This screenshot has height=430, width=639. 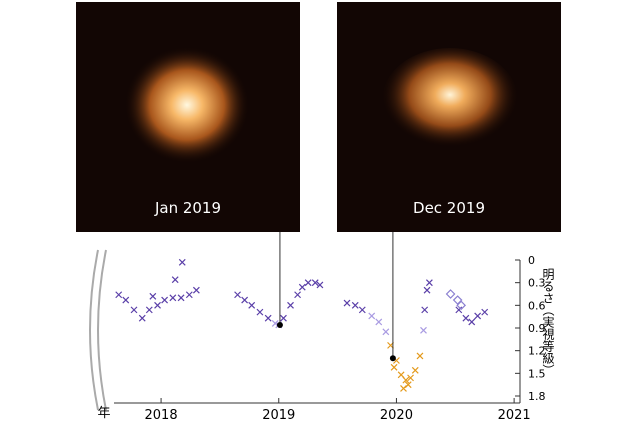 What do you see at coordinates (103, 413) in the screenshot?
I see `x-axis-label: 年` at bounding box center [103, 413].